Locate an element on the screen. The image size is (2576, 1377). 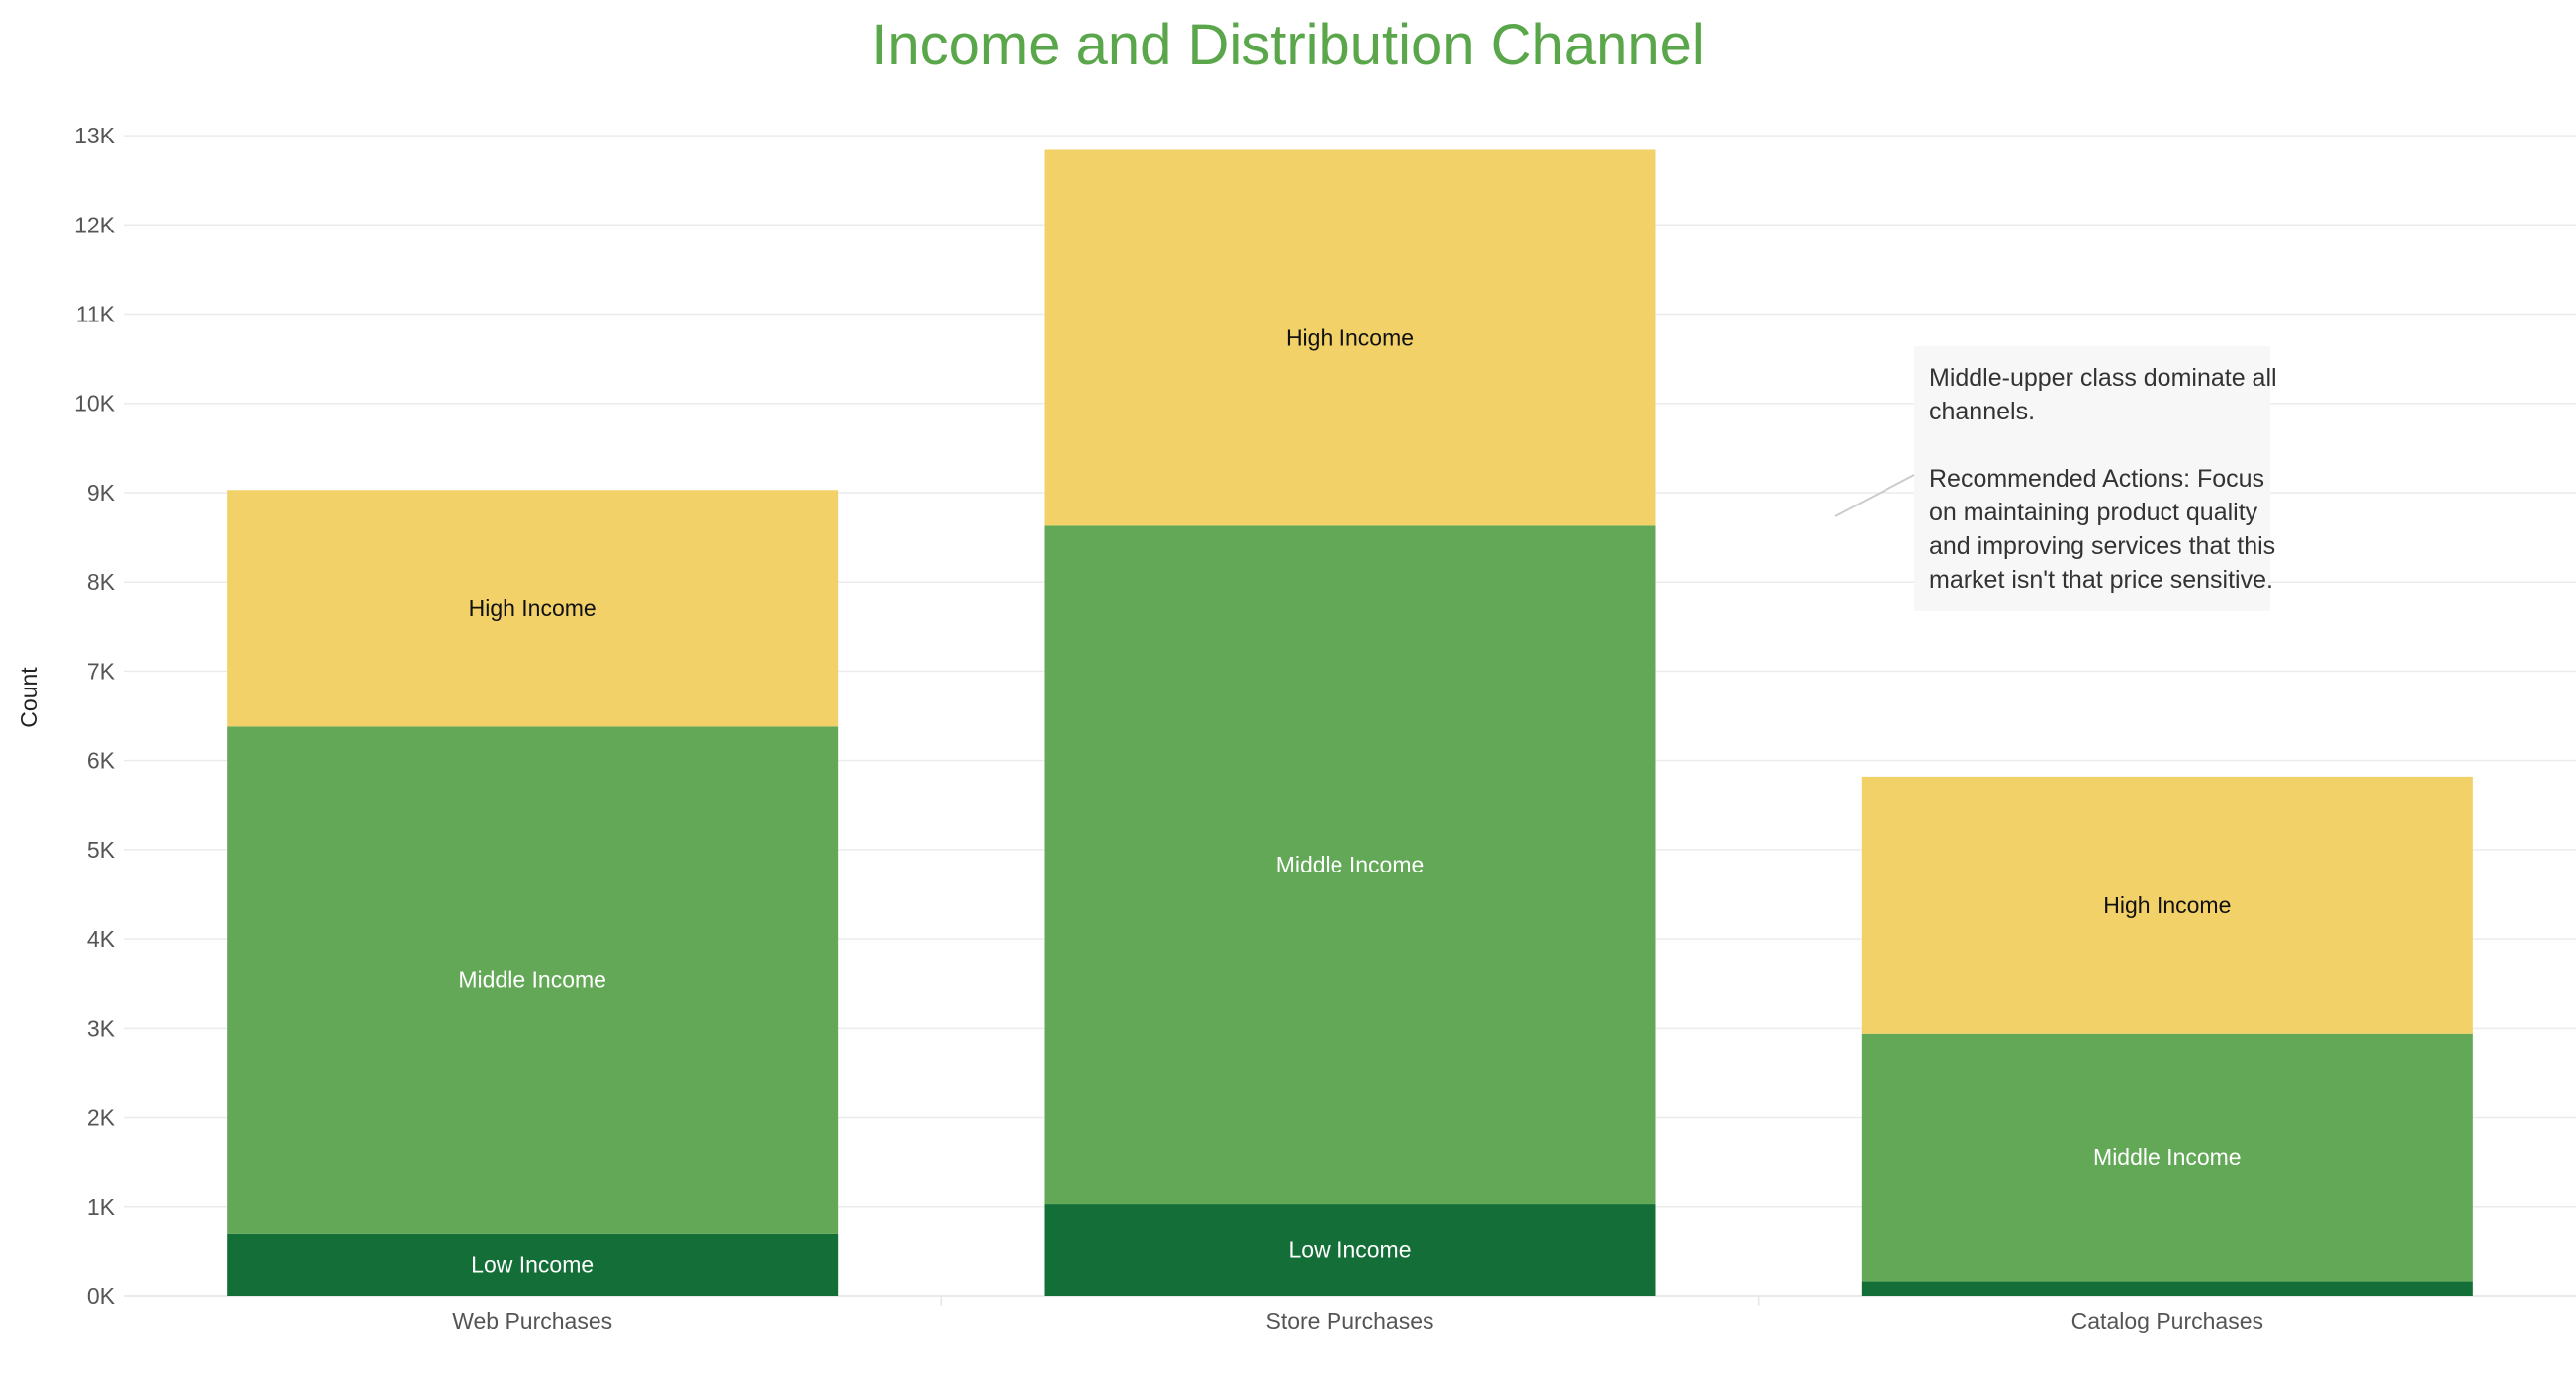
y-tick-label: 6K is located at coordinates (101, 761).